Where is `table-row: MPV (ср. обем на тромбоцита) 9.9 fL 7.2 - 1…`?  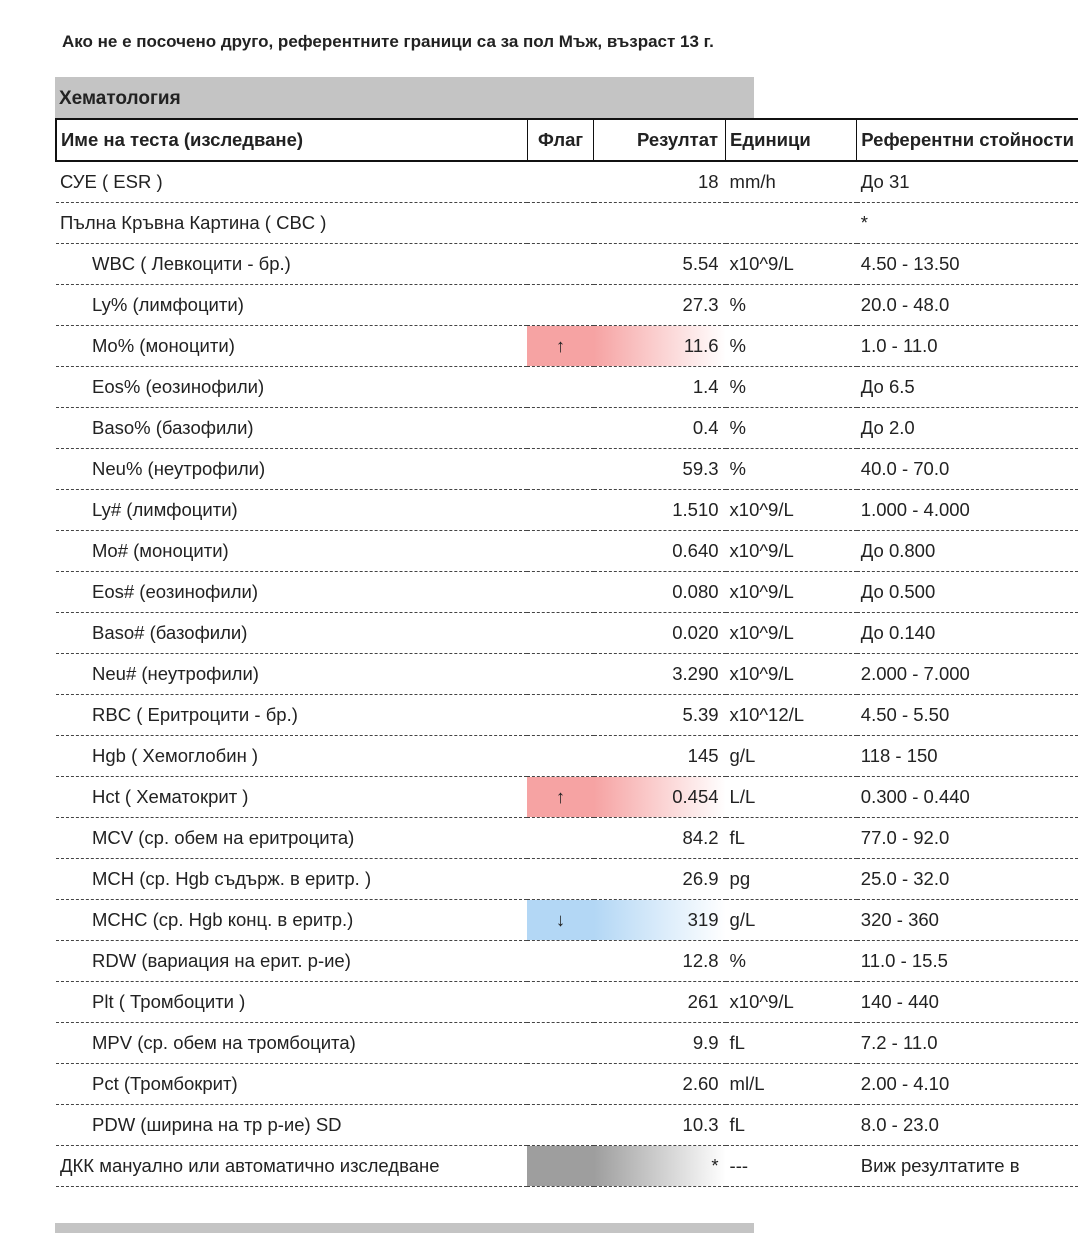
table-row: MPV (ср. обем на тромбоцита) 9.9 fL 7.2 - 1… is located at coordinates (567, 1043).